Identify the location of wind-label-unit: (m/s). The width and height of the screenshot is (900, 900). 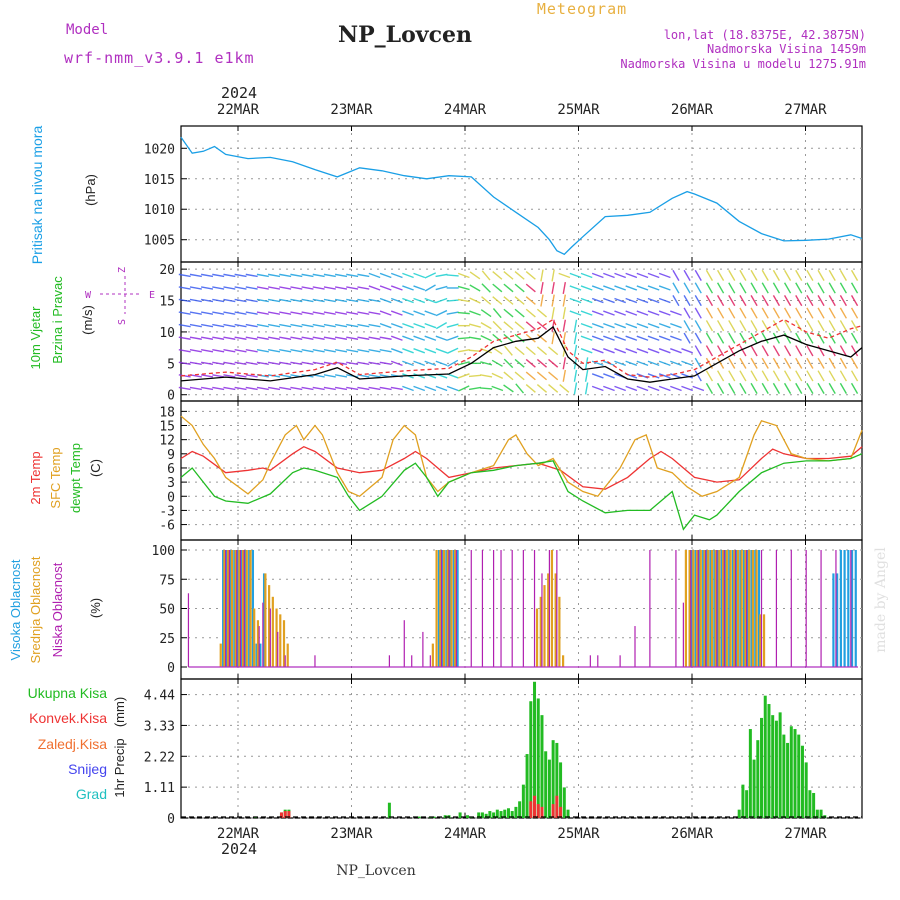
(87, 320).